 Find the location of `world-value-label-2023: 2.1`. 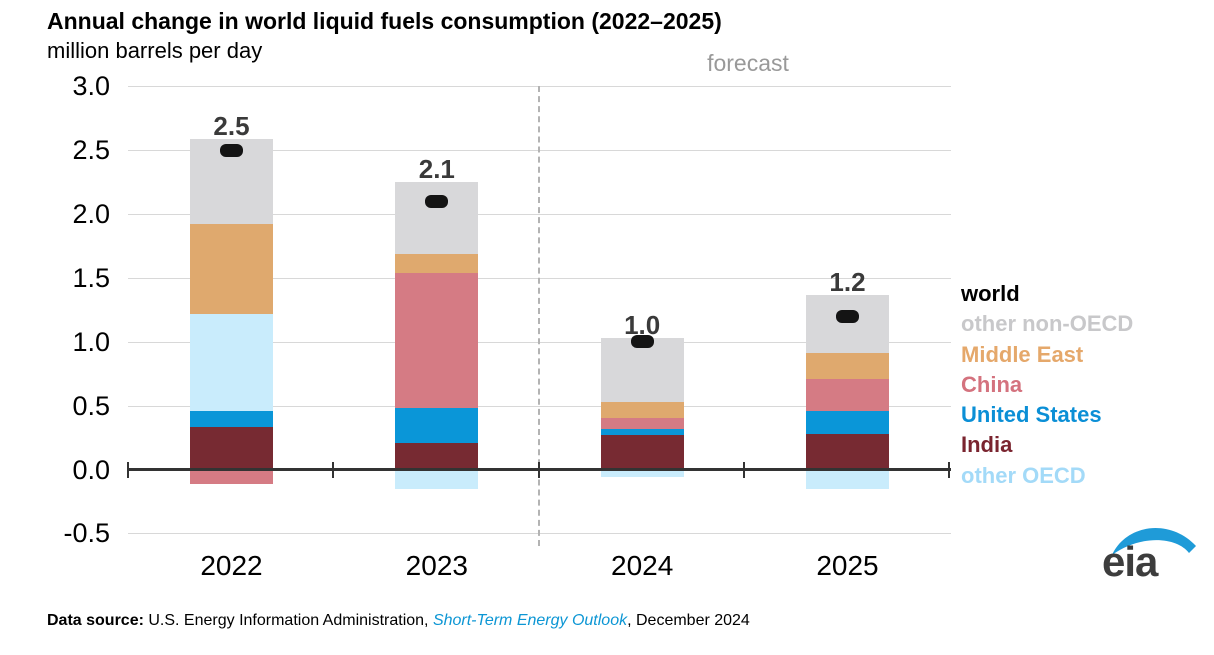

world-value-label-2023: 2.1 is located at coordinates (436, 169).